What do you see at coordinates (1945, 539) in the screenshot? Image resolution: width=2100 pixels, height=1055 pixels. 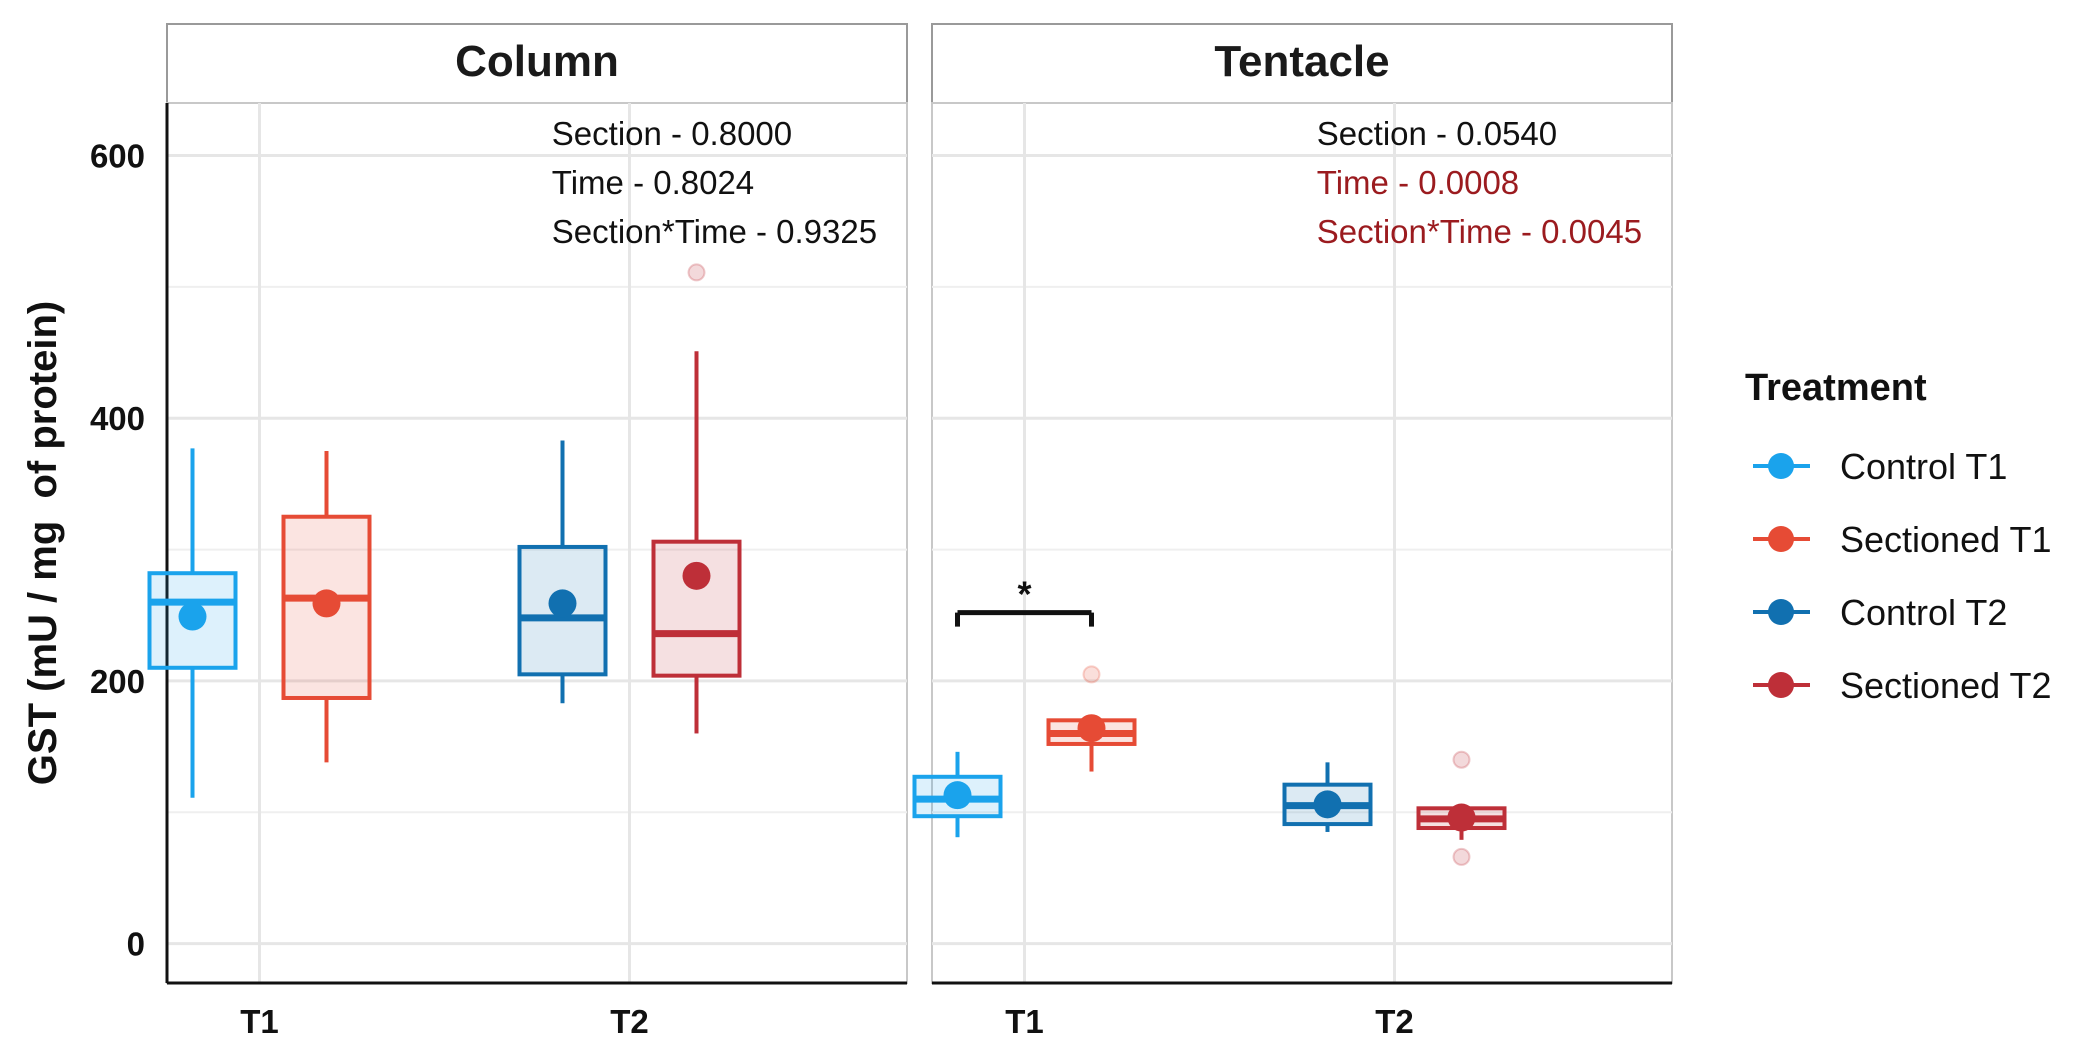 I see `legend-label: Sectioned T1` at bounding box center [1945, 539].